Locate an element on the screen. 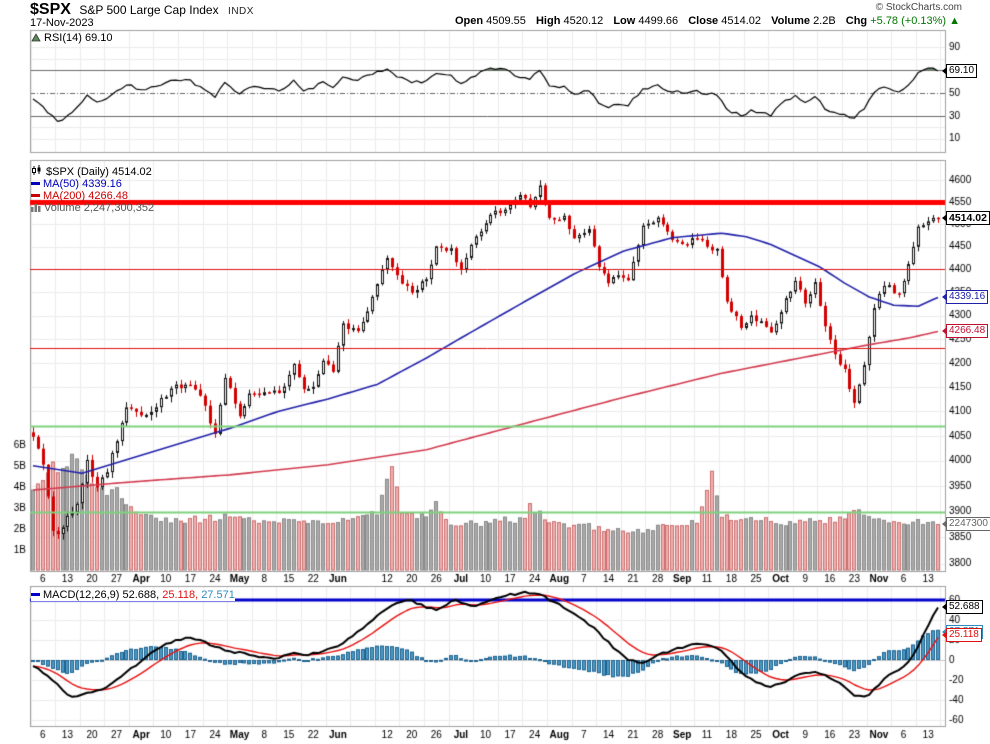  indicator-icon is located at coordinates (36, 39).